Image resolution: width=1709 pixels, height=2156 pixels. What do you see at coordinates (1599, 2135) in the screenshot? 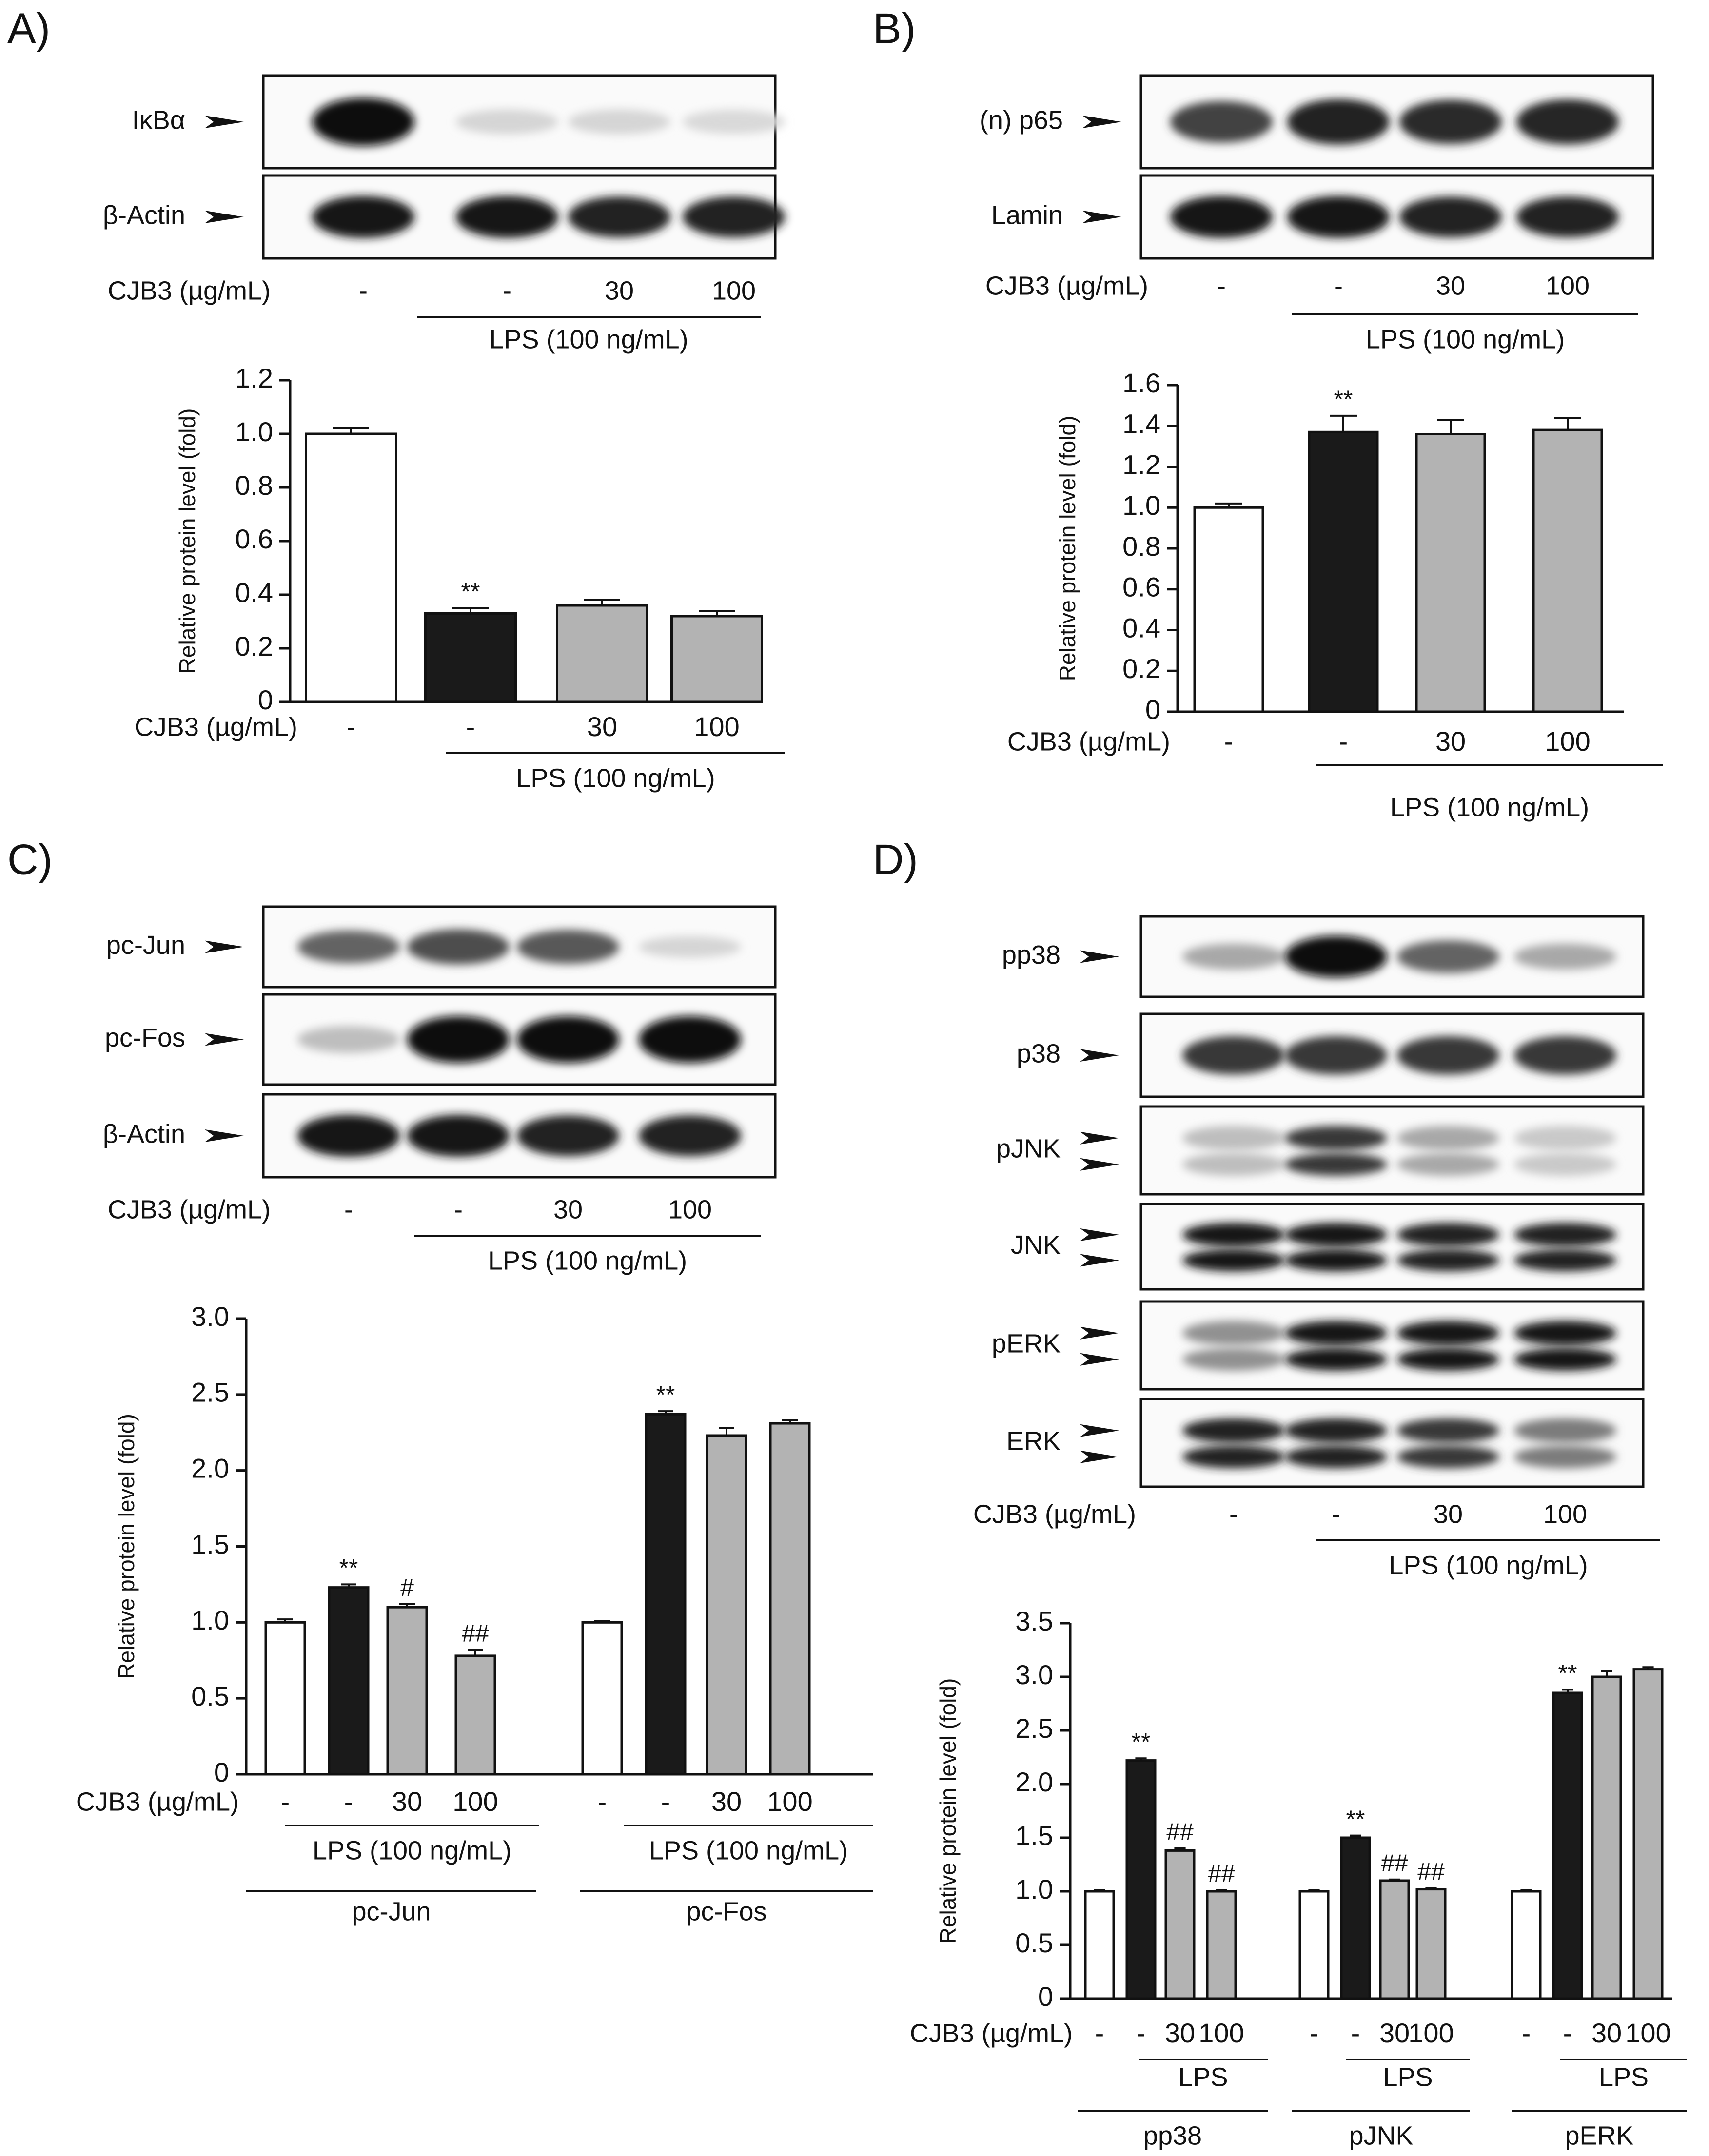
I see `group-label: pERK` at bounding box center [1599, 2135].